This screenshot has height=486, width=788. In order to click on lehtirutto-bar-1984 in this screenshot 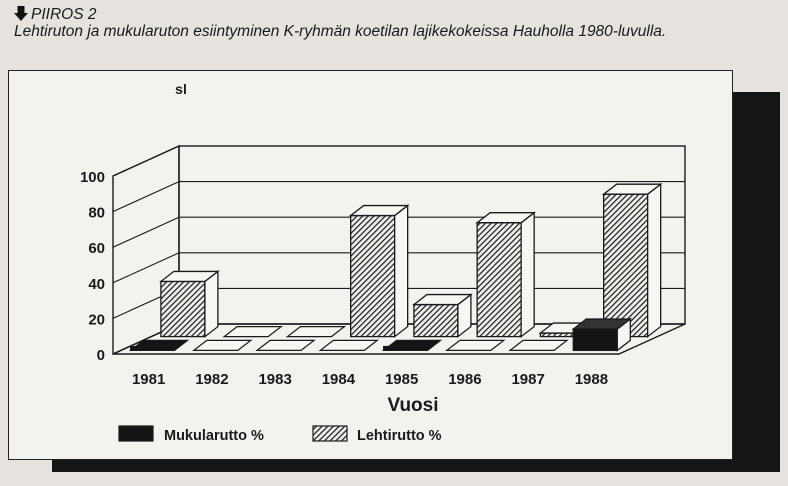, I will do `click(379, 271)`.